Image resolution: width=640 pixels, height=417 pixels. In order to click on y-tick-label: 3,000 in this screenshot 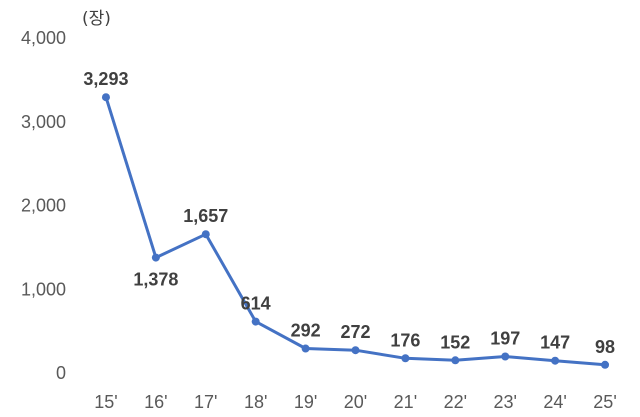, I will do `click(43, 122)`.